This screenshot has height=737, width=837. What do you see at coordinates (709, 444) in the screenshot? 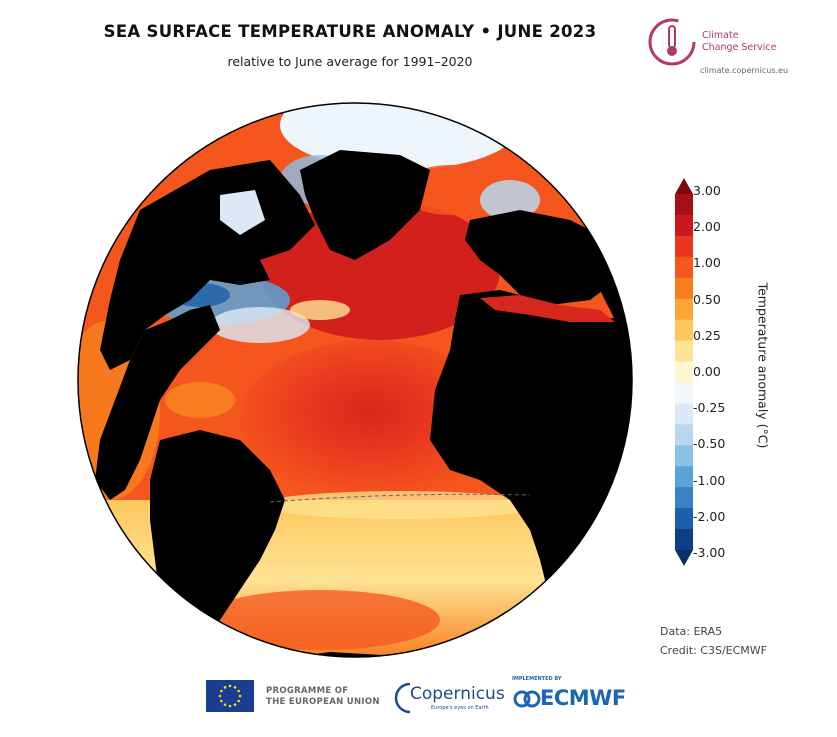
I see `colorbar-tick-label: -0.50` at bounding box center [709, 444].